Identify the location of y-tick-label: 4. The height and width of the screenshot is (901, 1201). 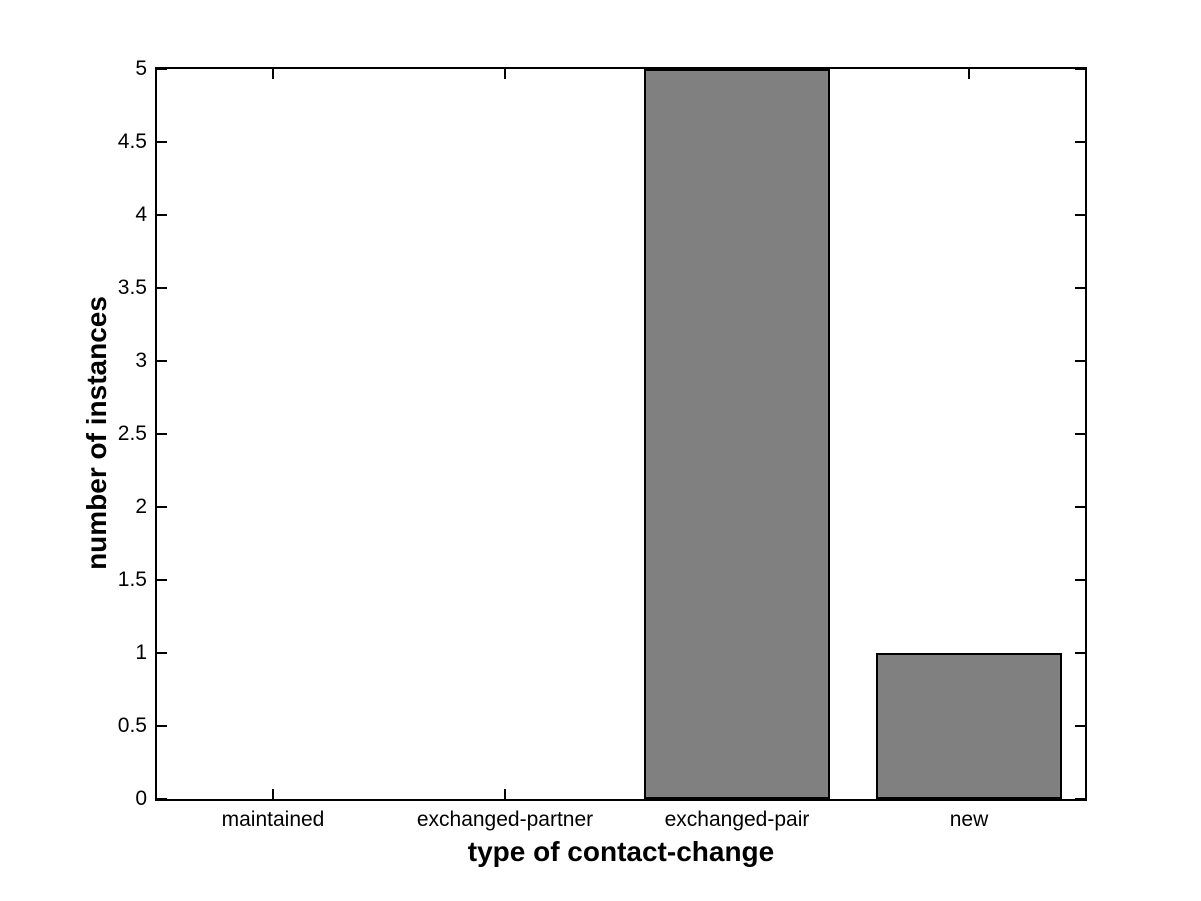
(141, 214).